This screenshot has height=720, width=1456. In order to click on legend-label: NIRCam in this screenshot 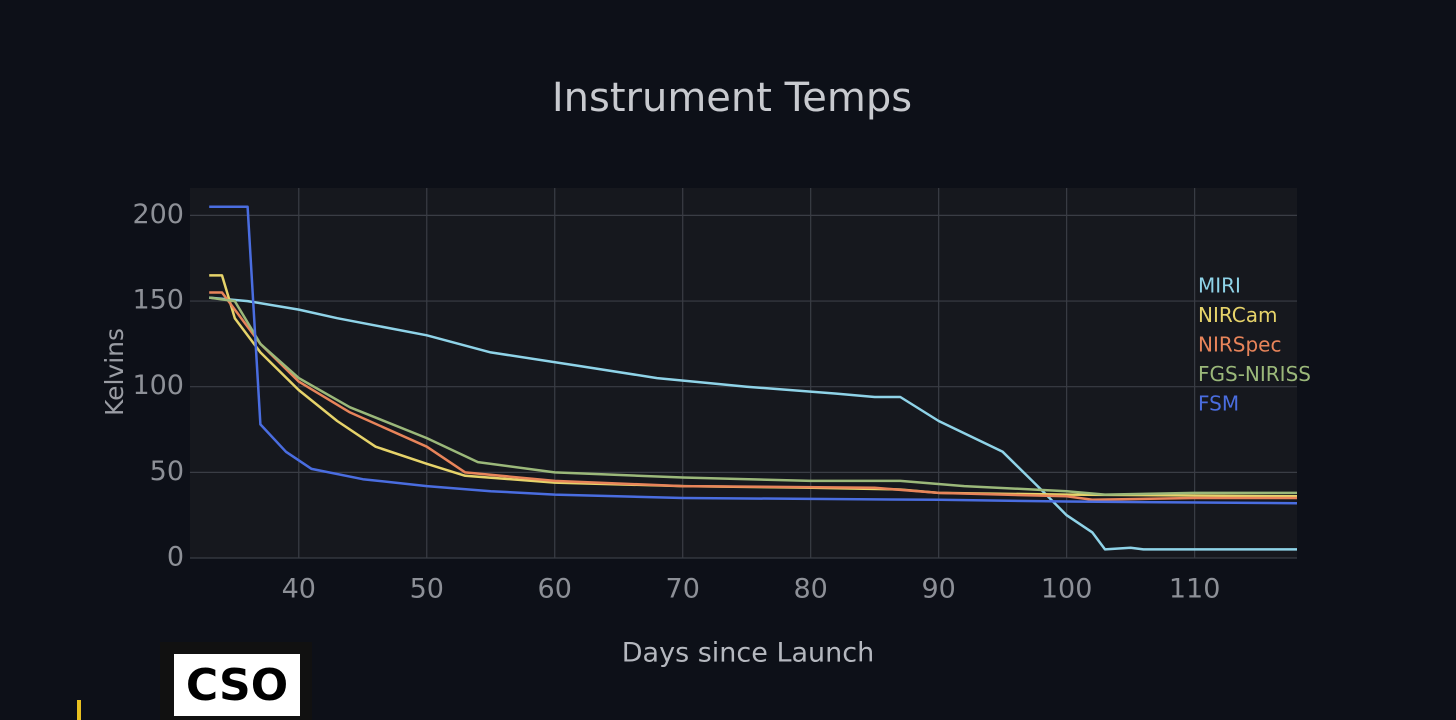, I will do `click(1237, 315)`.